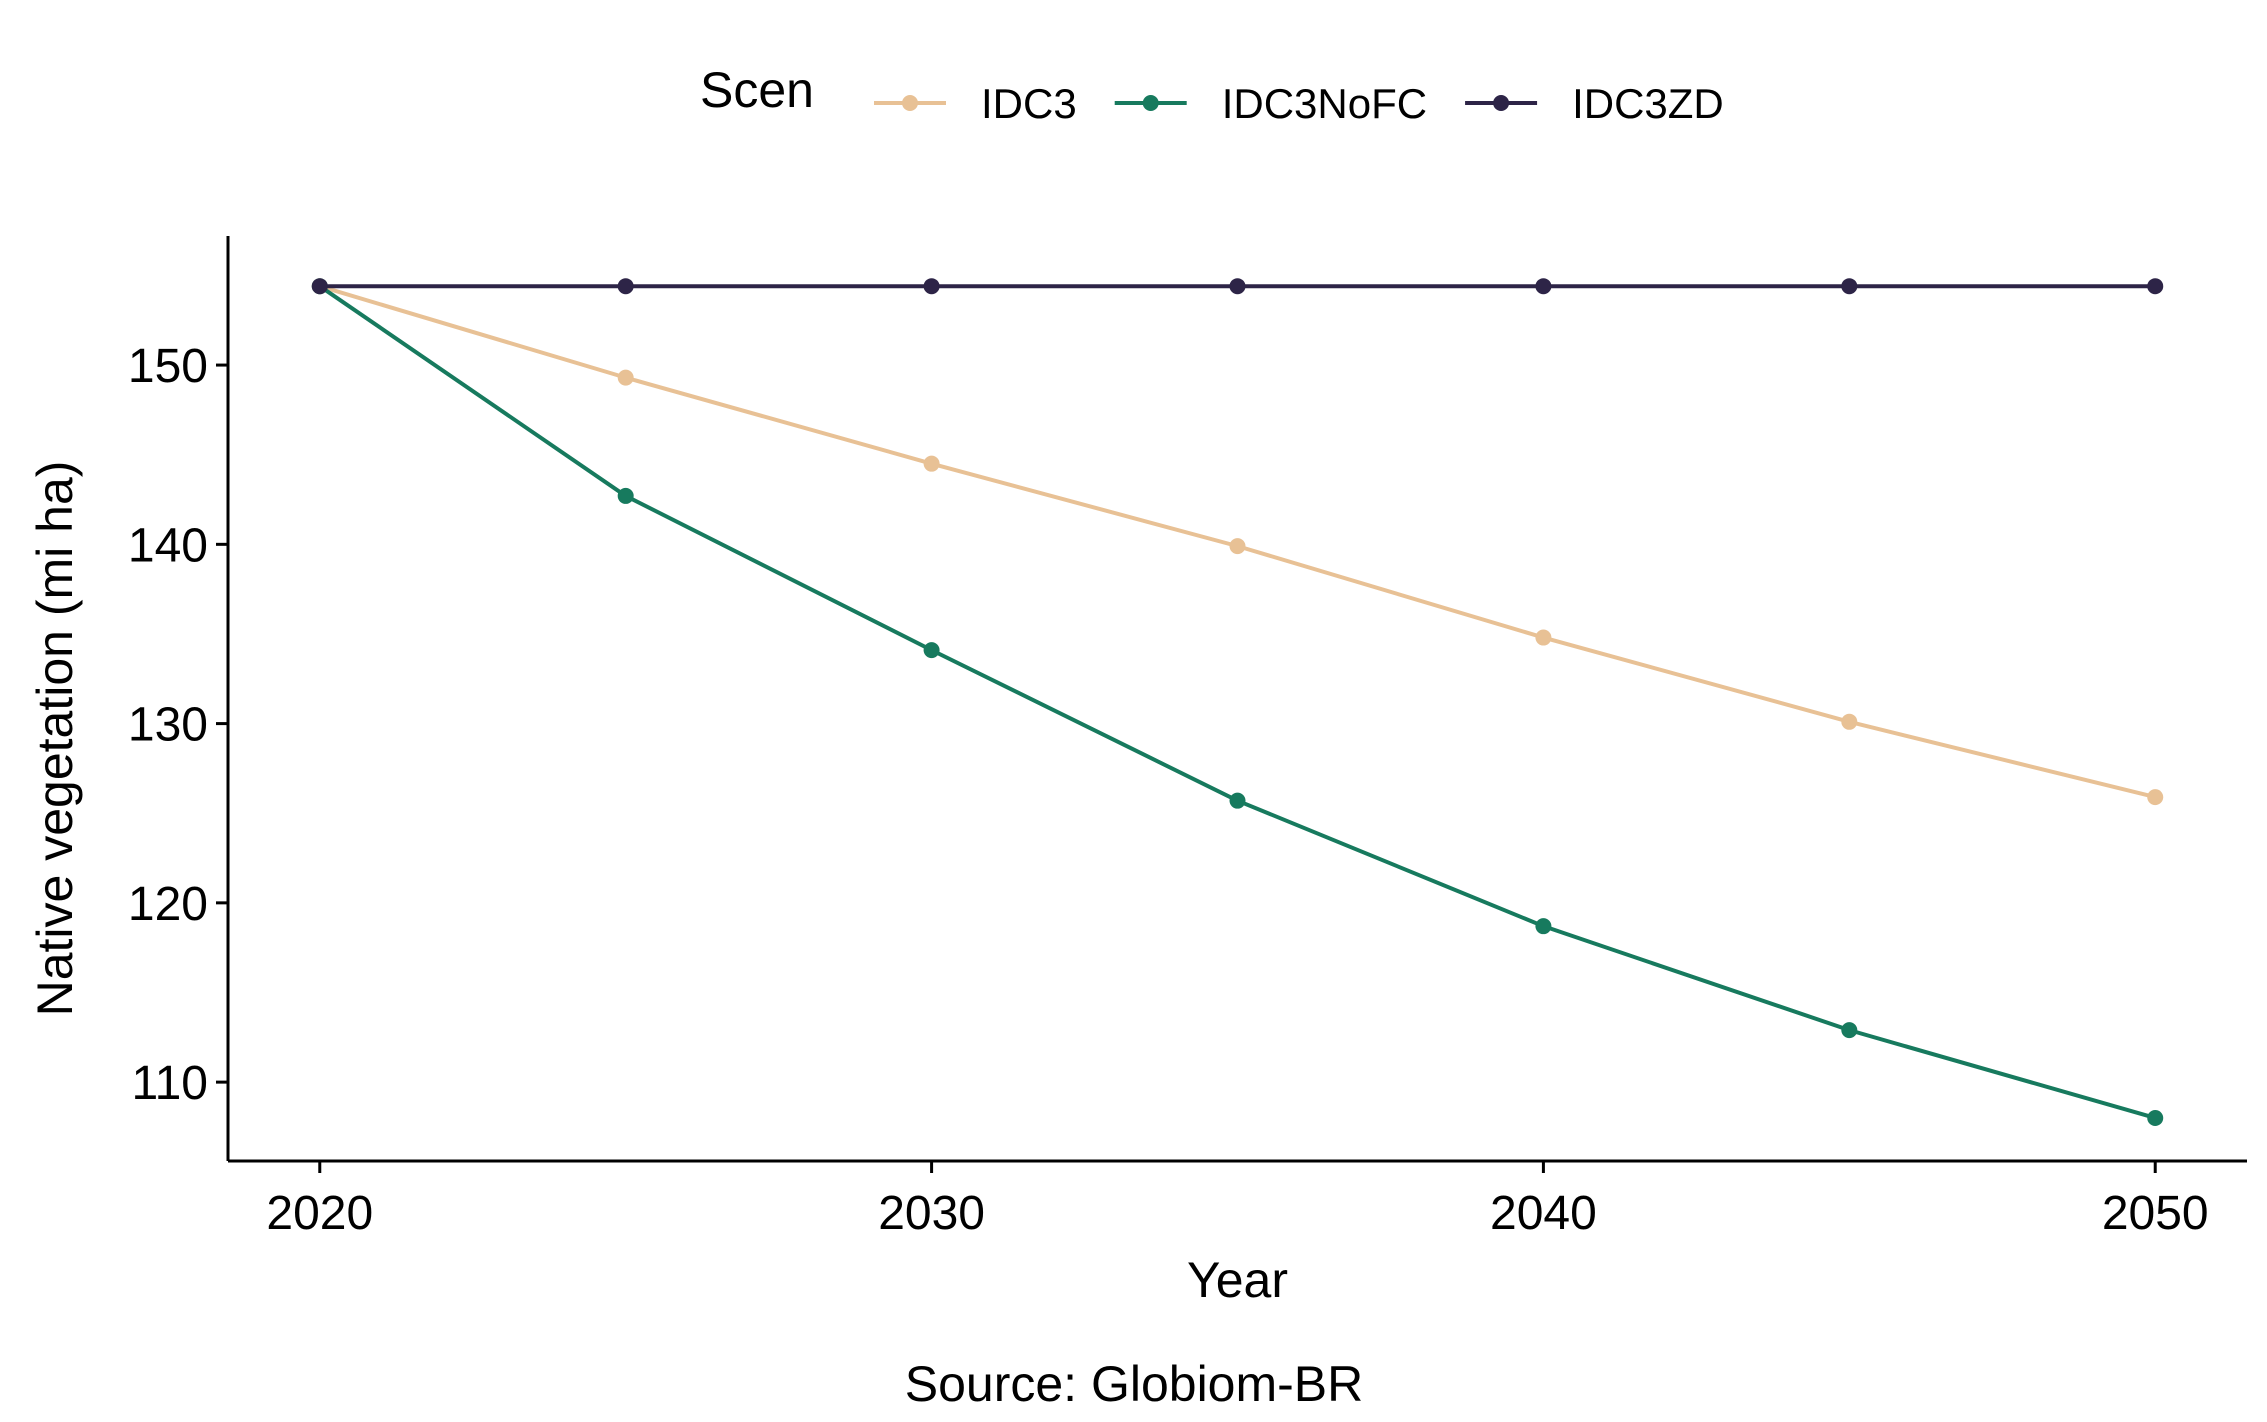 This screenshot has height=1422, width=2267. Describe the element at coordinates (1648, 103) in the screenshot. I see `legend-label: IDC3ZD` at that location.